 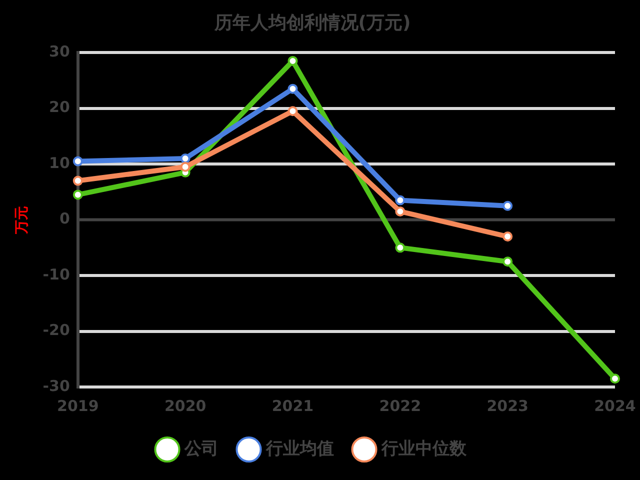 What do you see at coordinates (424, 448) in the screenshot?
I see `legend-label: 行业中位数` at bounding box center [424, 448].